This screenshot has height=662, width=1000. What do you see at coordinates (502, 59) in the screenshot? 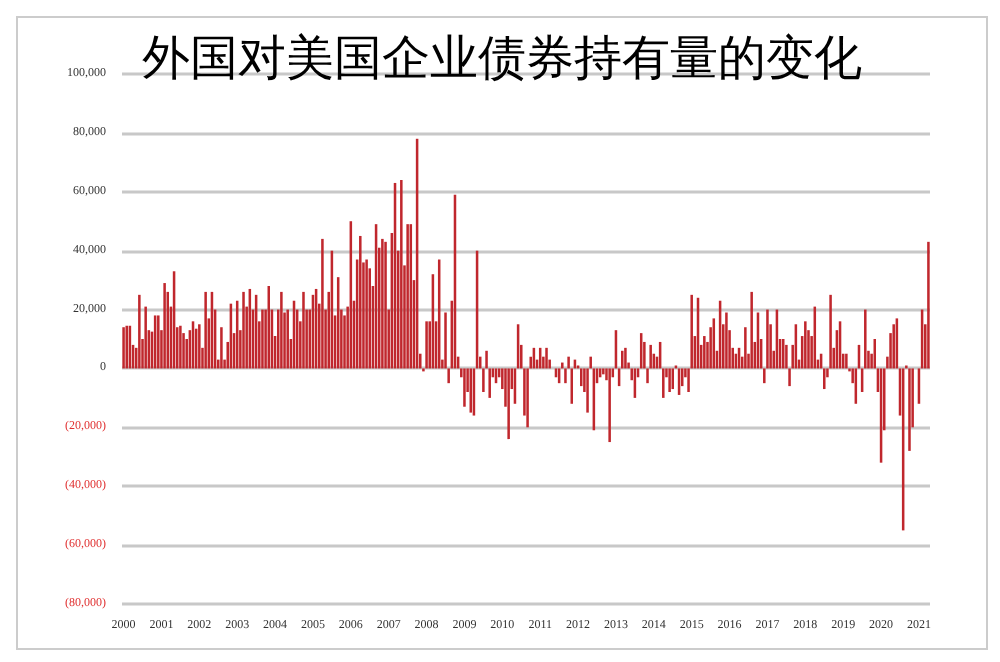
I see `chart-title: 外国对美国企业债券持有量的变化` at bounding box center [502, 59].